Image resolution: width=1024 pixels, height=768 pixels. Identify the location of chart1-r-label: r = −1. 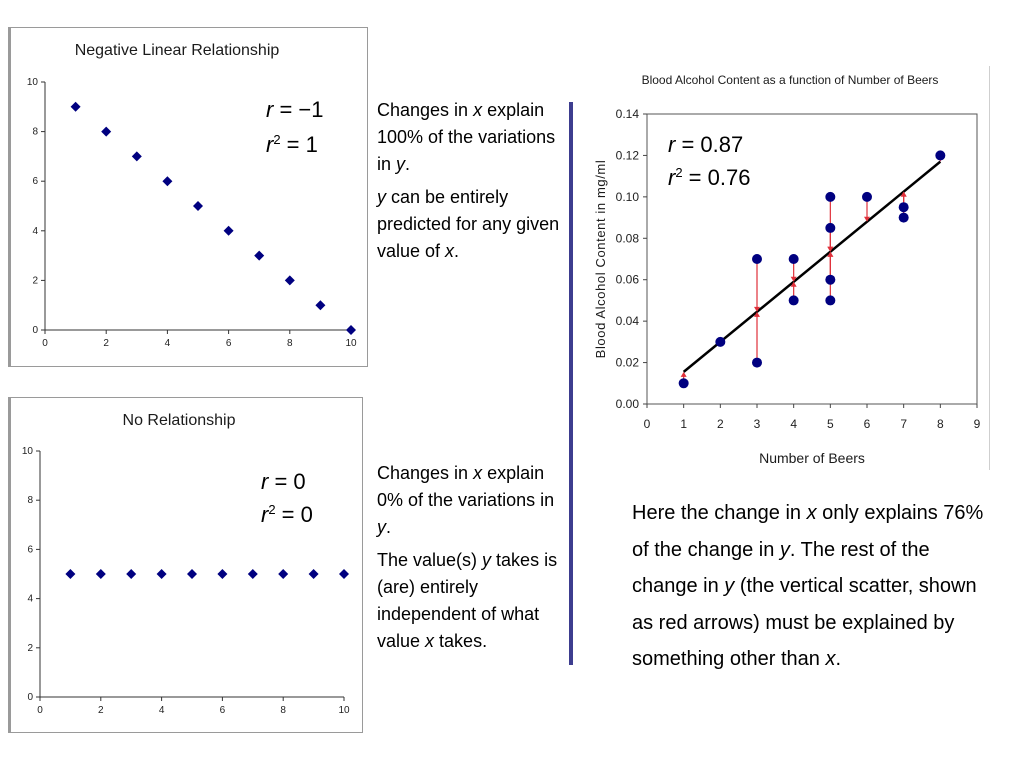
(295, 109).